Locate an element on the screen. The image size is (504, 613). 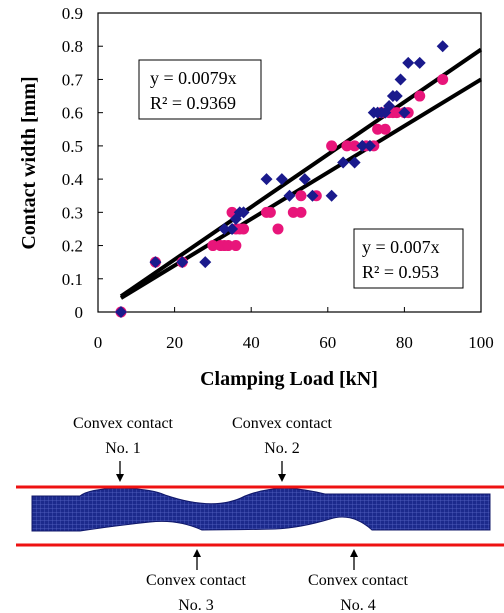
y-axis-title: Contact width [mm] is located at coordinates (29, 162).